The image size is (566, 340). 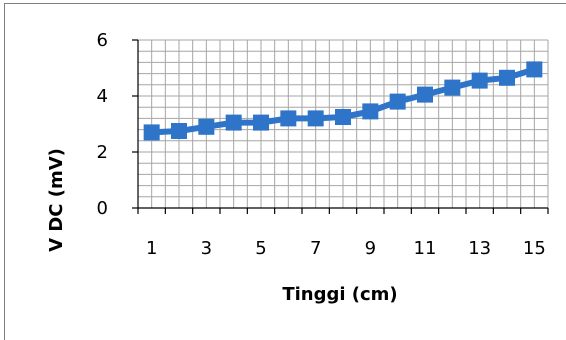 What do you see at coordinates (151, 248) in the screenshot?
I see `x-tick-label: 1` at bounding box center [151, 248].